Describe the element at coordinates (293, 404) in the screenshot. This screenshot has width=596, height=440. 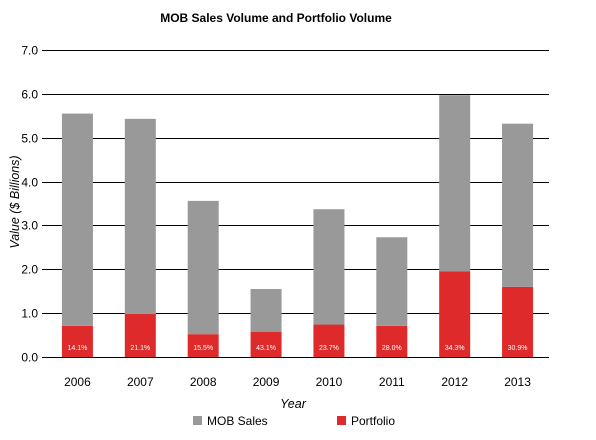
I see `x-axis-title: Year` at that location.